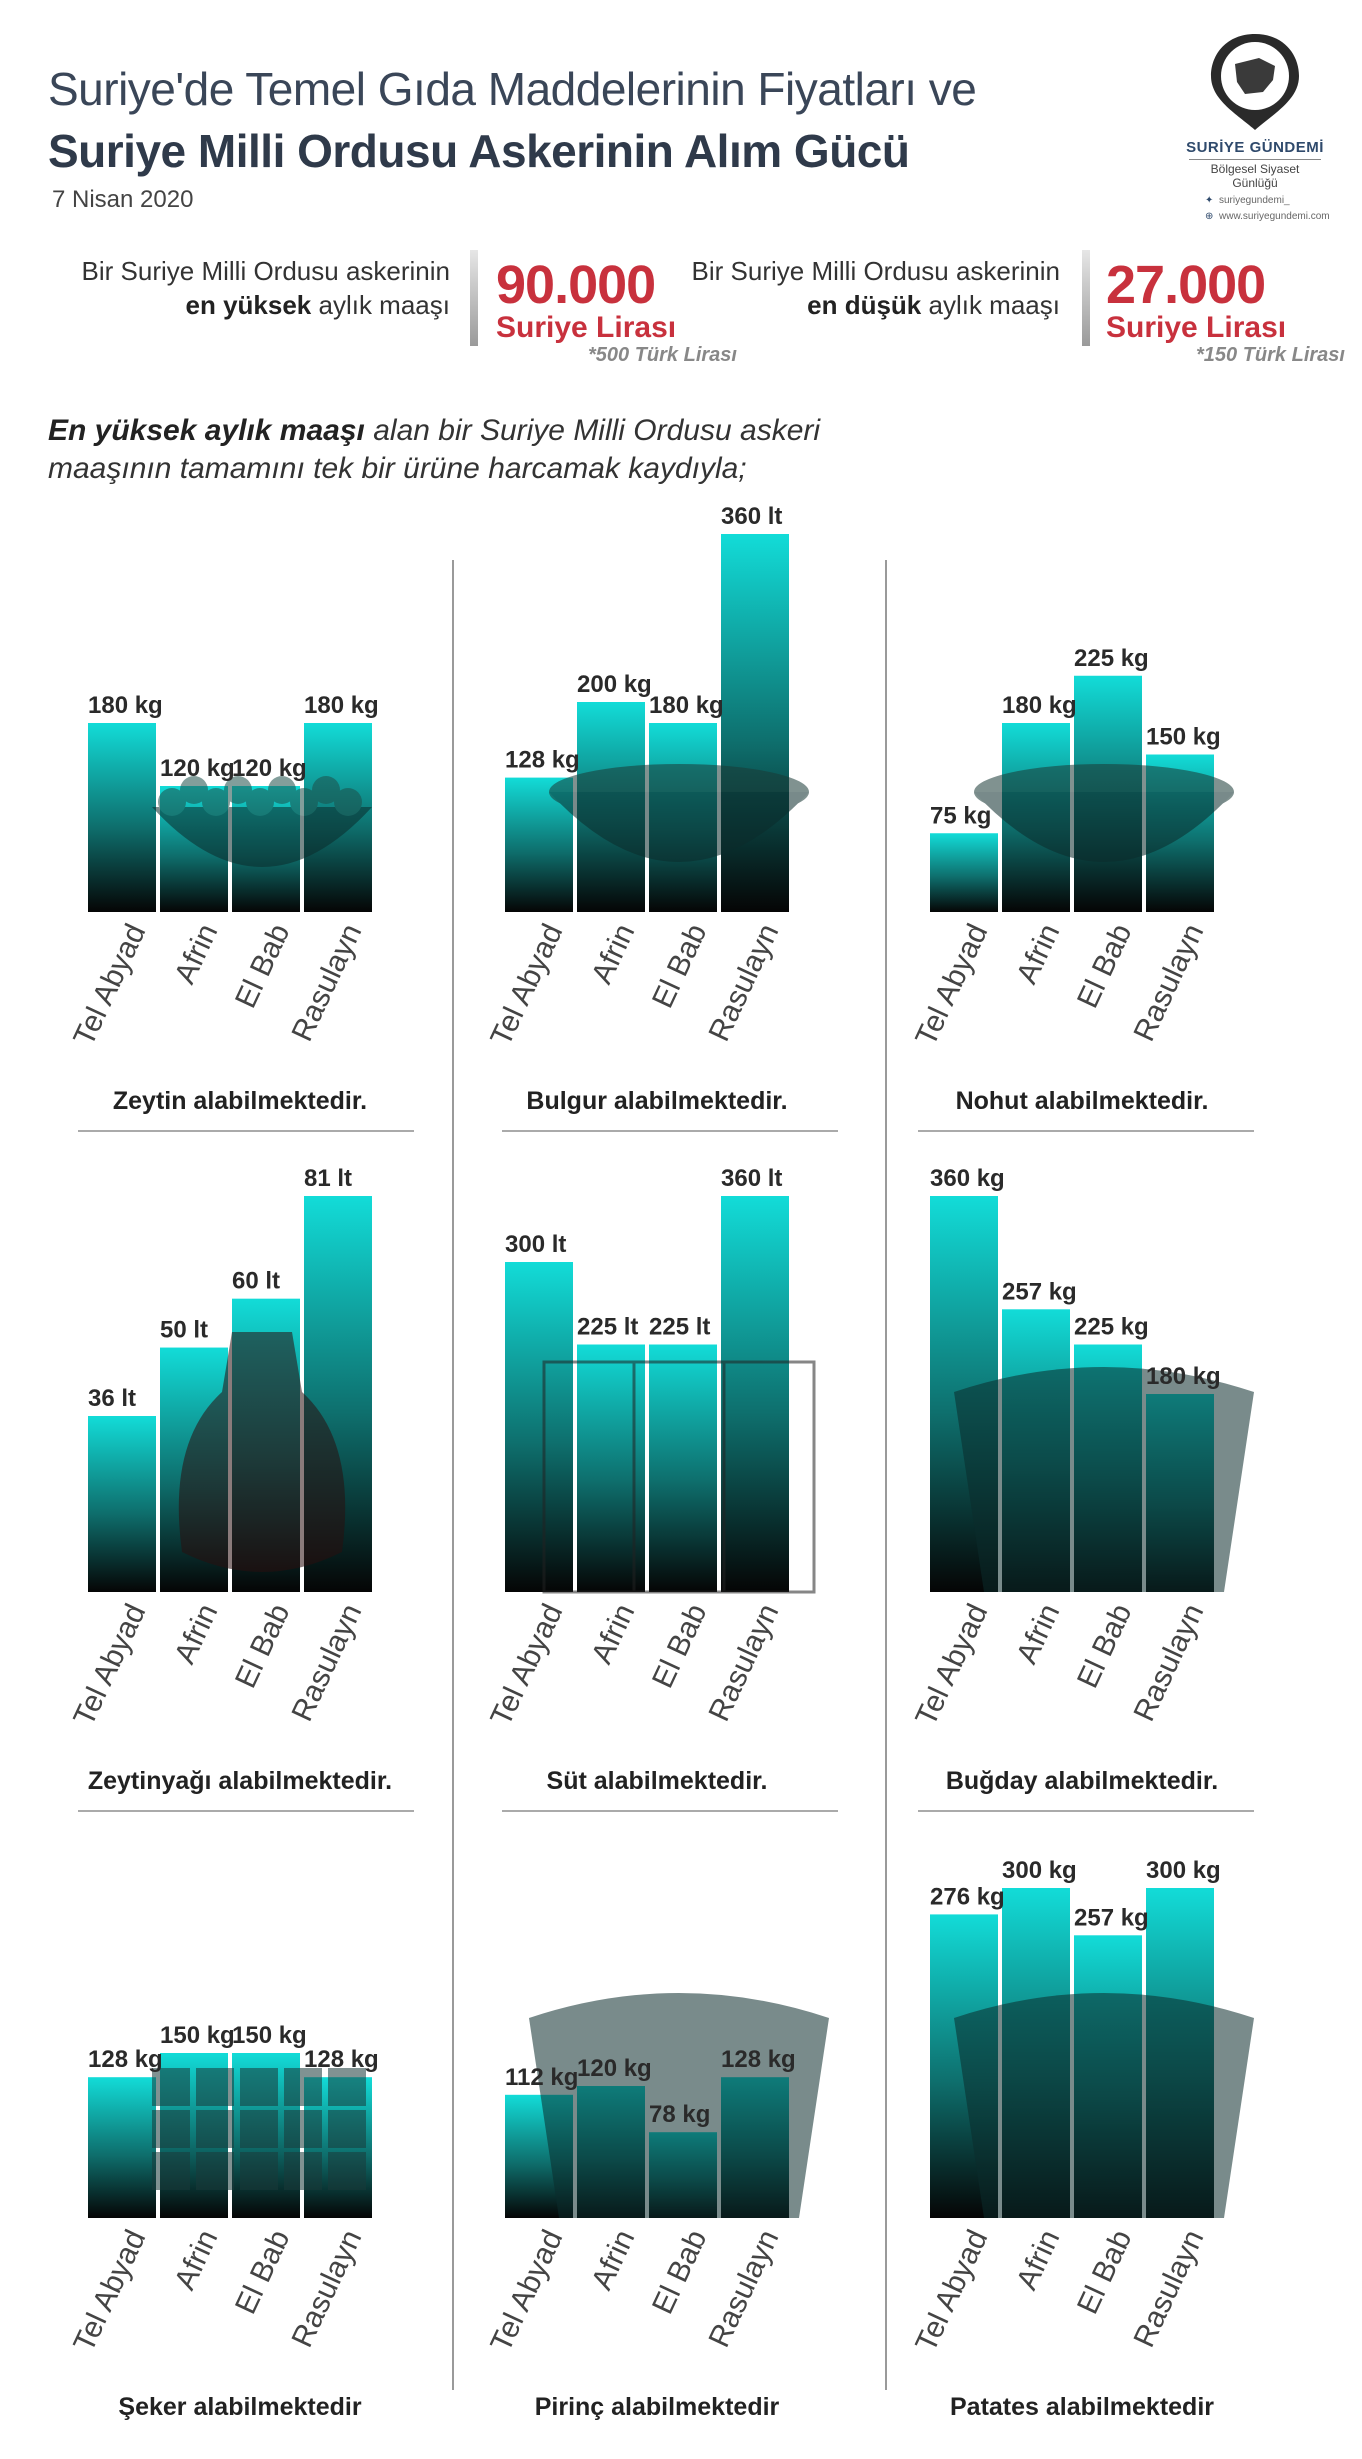 The image size is (1362, 2459). I want to click on globe-icon: ⊕, so click(1209, 216).